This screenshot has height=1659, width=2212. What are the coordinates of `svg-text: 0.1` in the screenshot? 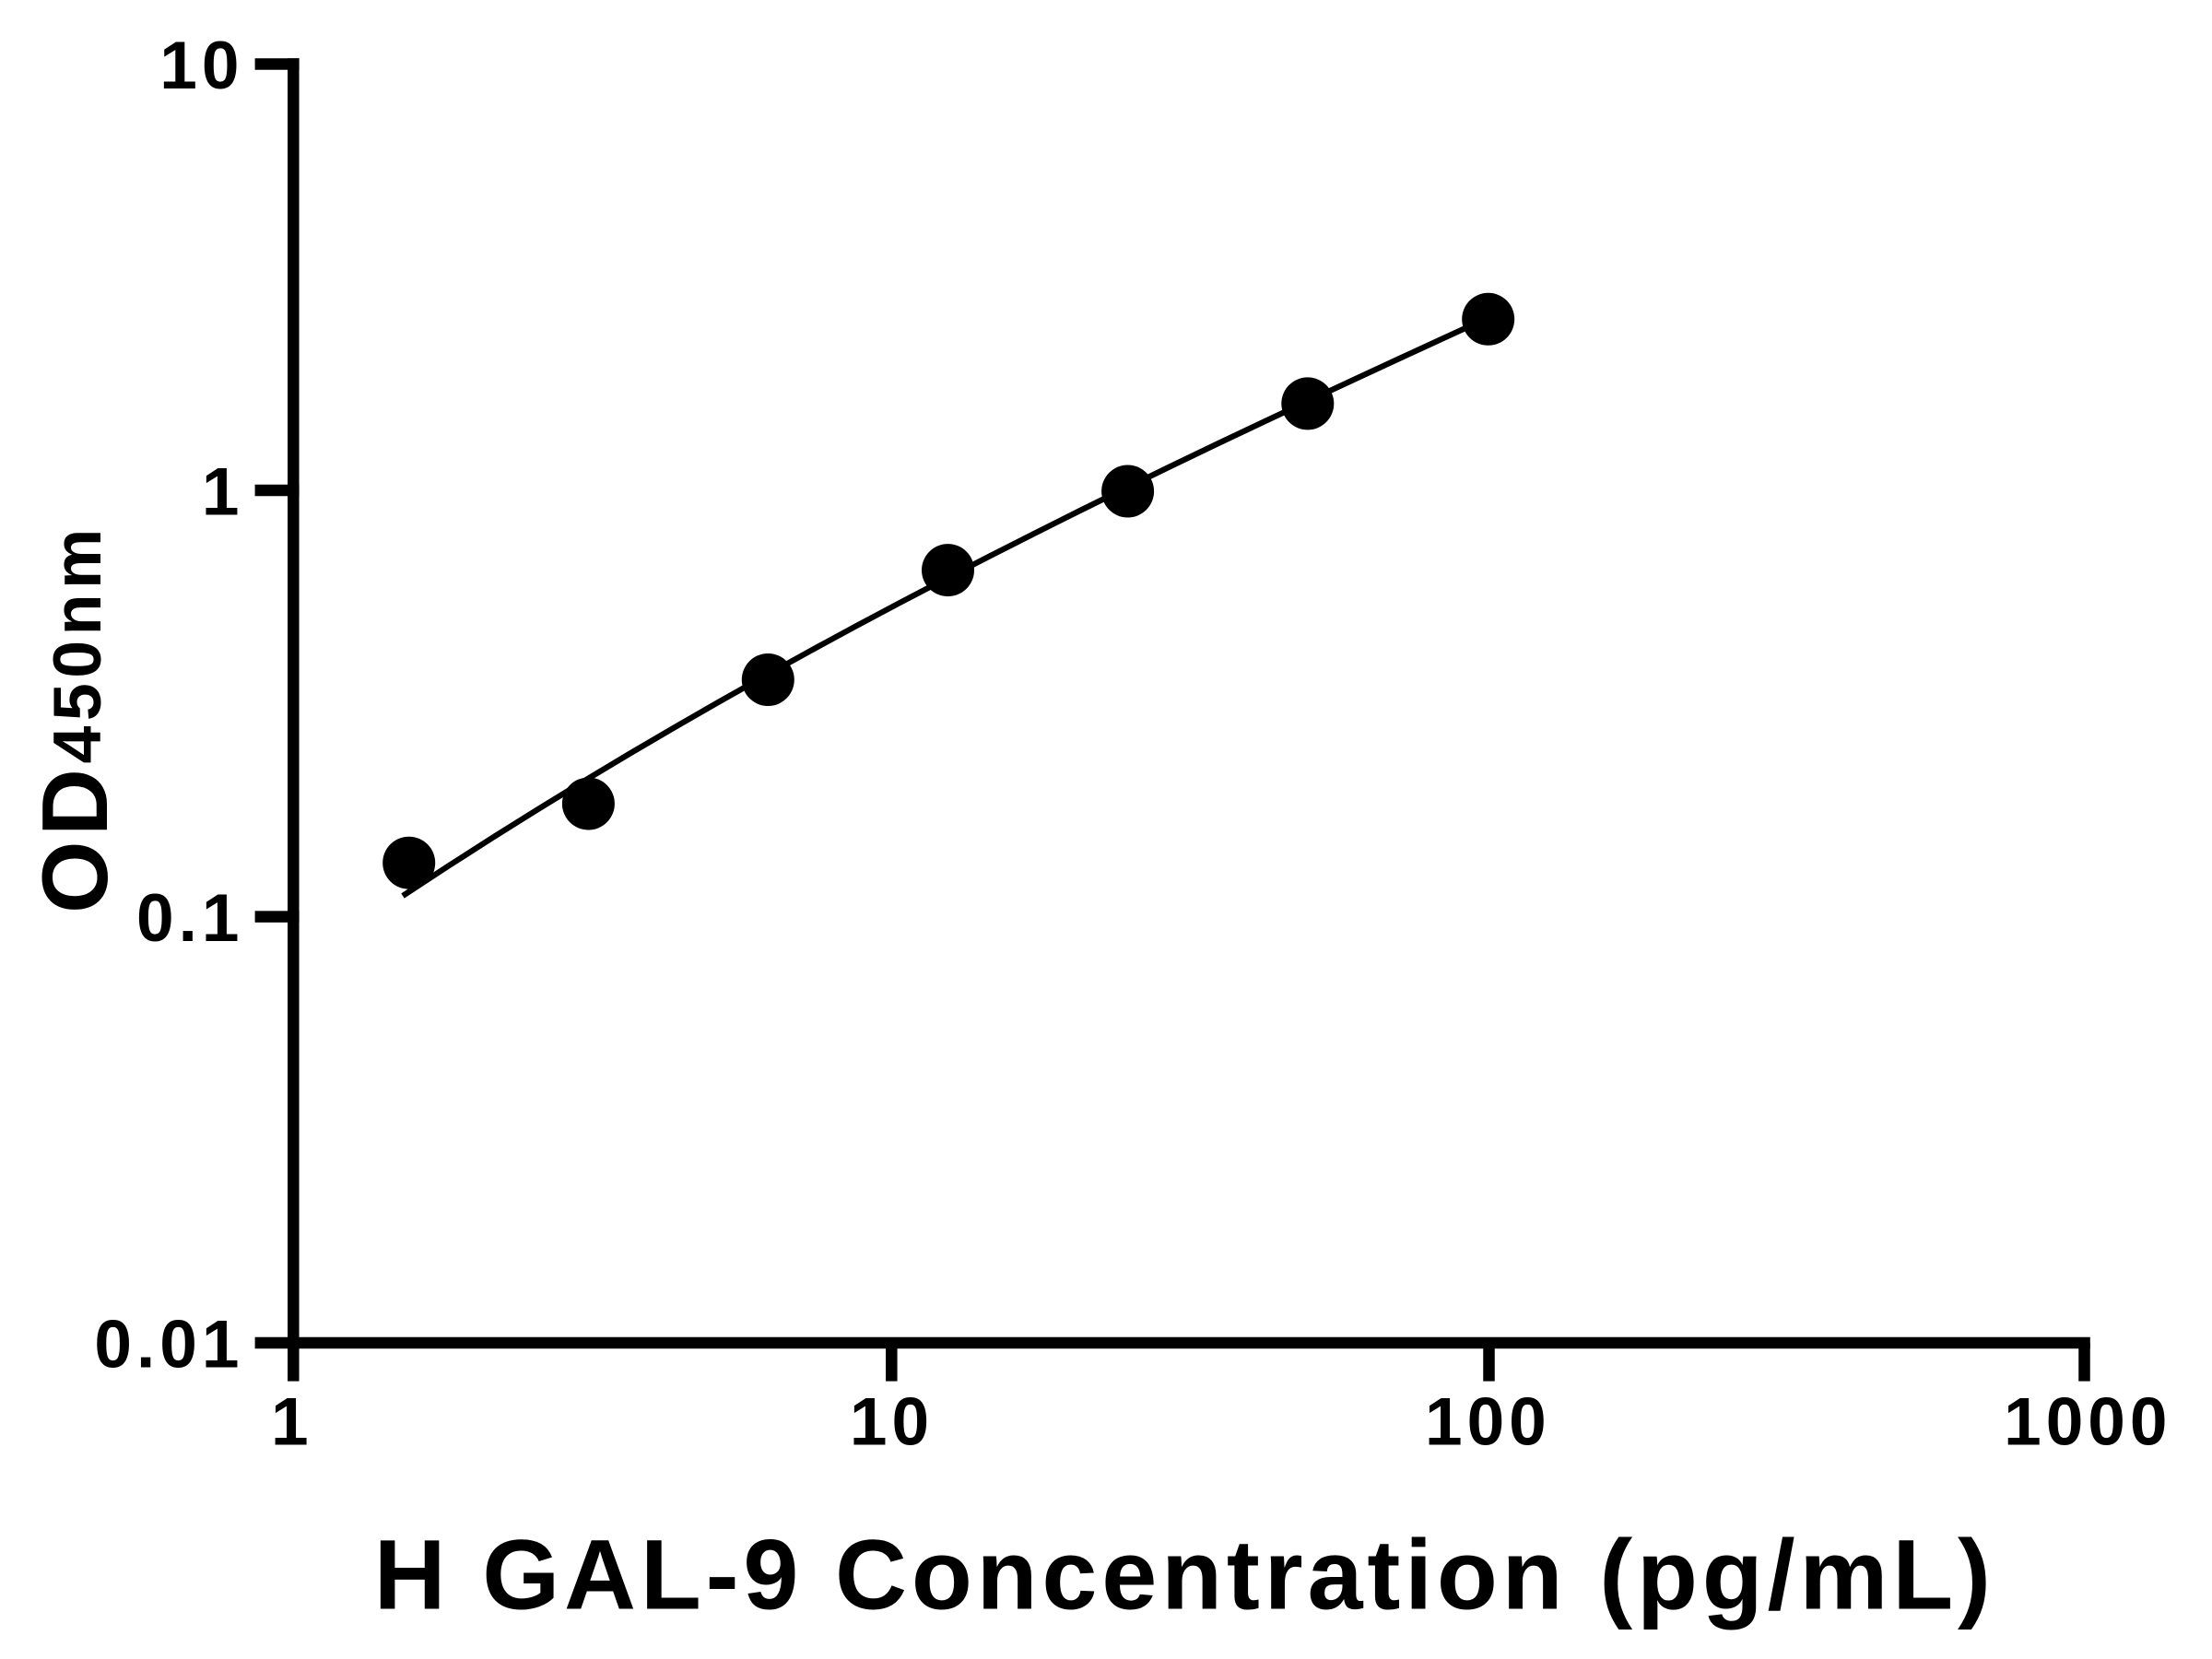 It's located at (189, 918).